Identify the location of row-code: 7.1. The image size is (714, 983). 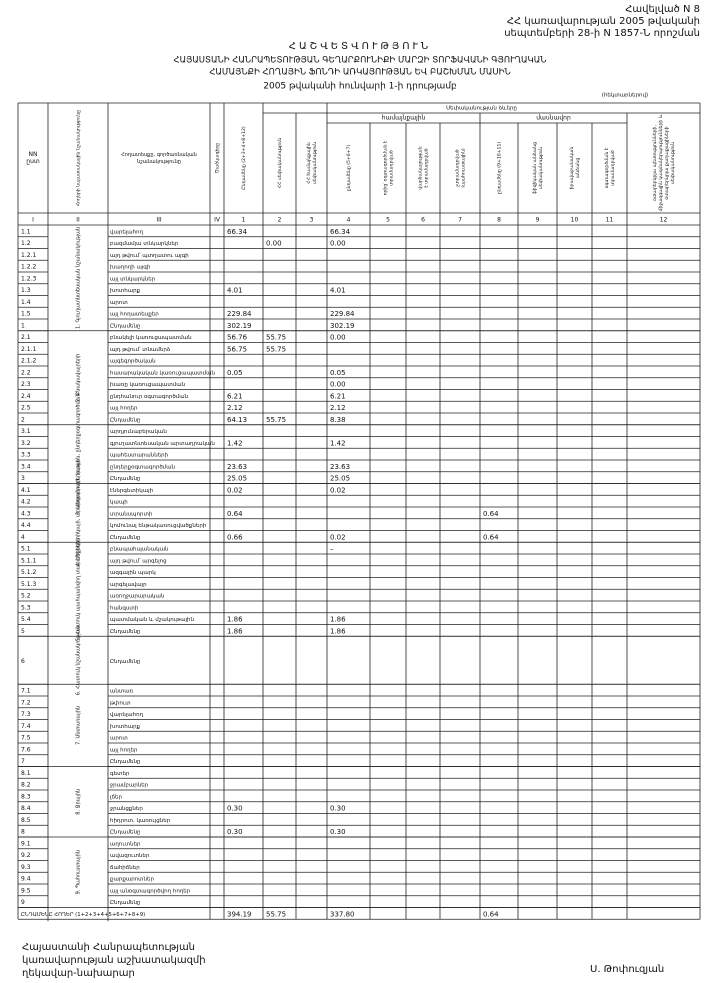
(26, 691).